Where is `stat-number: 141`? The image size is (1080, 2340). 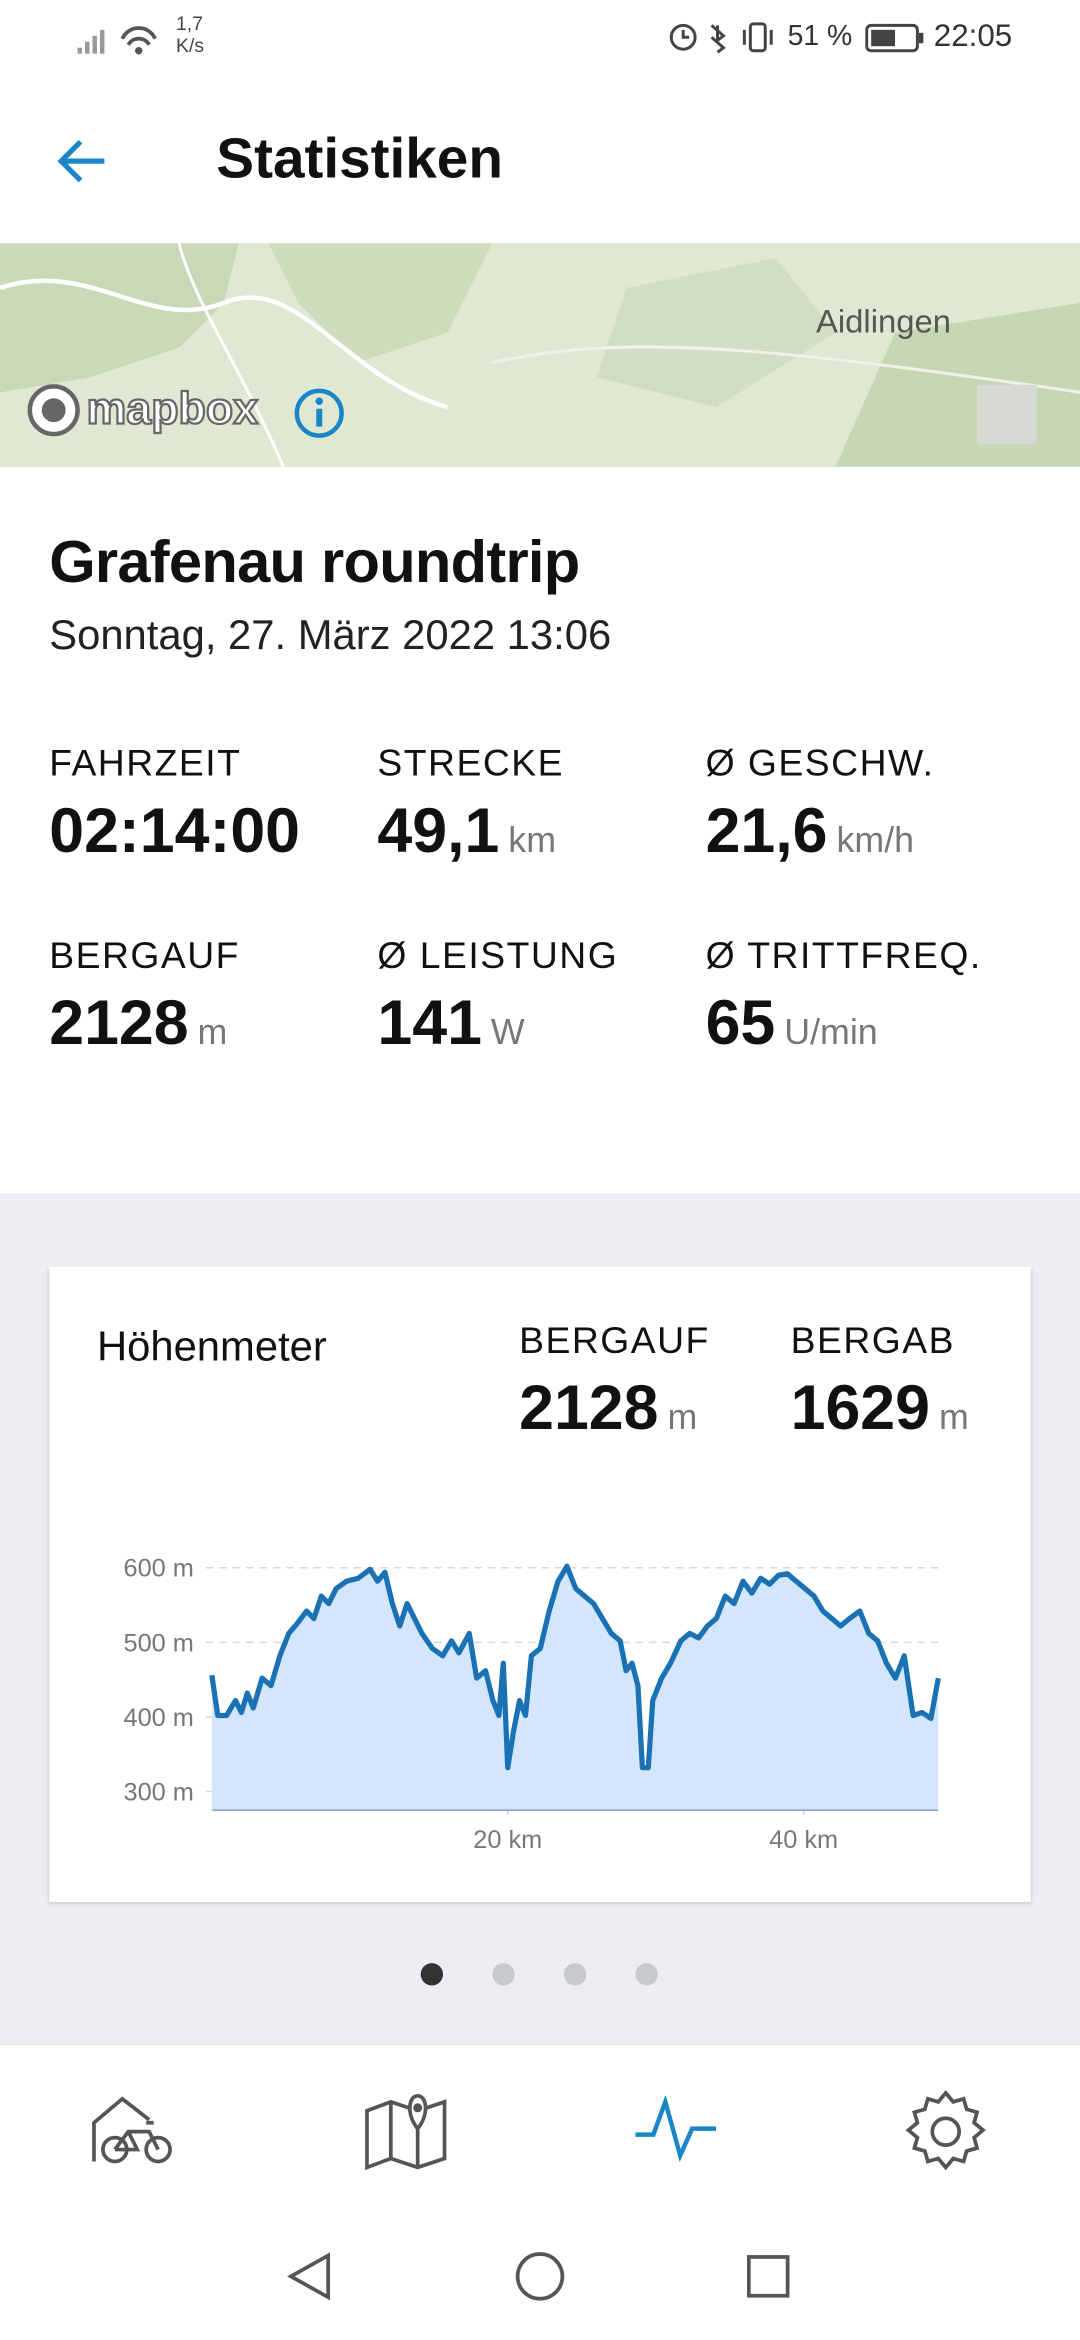 stat-number: 141 is located at coordinates (429, 1022).